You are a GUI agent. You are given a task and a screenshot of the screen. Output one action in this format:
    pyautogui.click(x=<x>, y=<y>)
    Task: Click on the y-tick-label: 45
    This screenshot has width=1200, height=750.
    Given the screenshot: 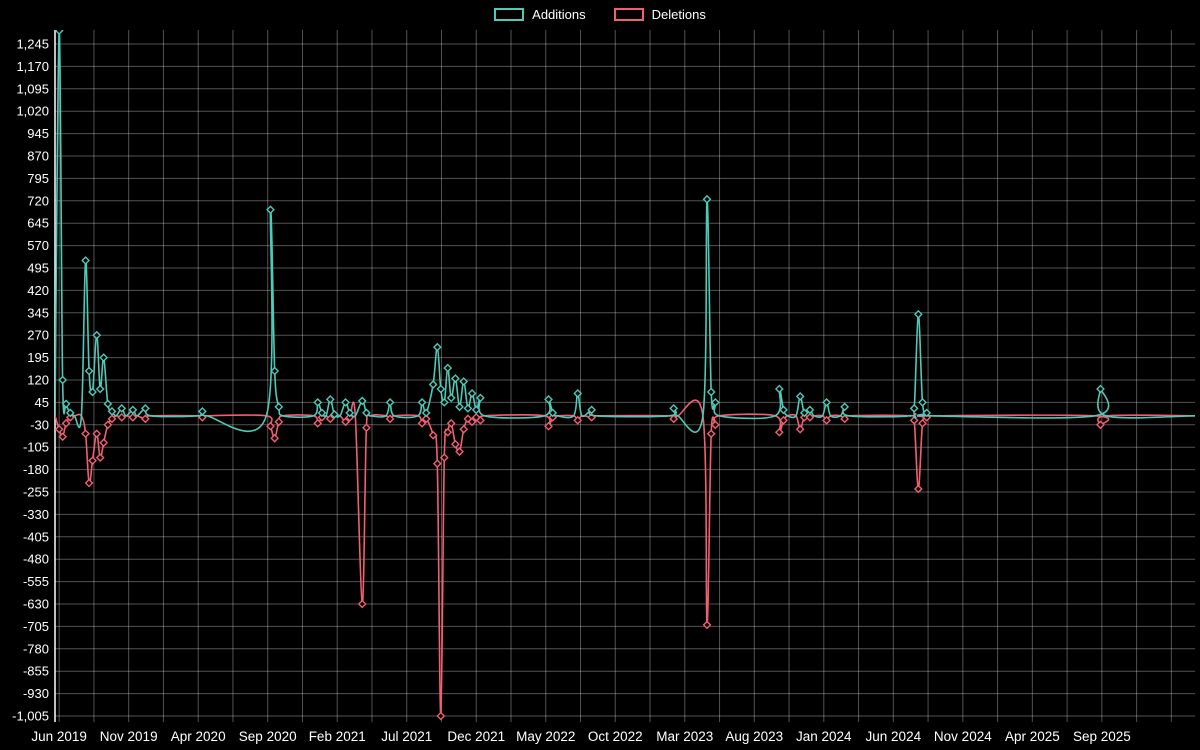 What is the action you would take?
    pyautogui.click(x=42, y=402)
    